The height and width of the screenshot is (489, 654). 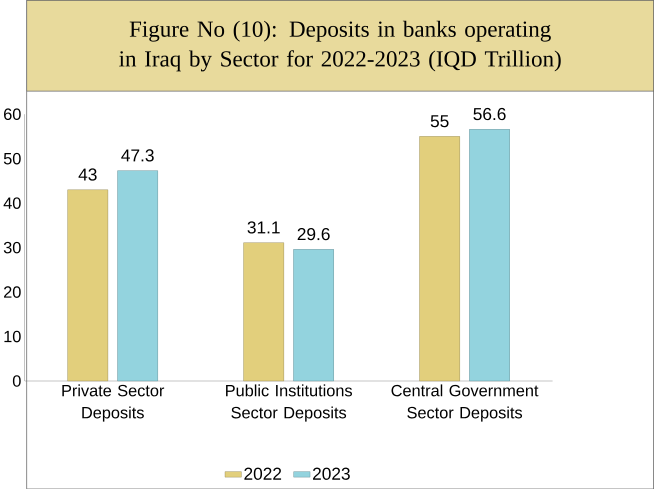 I want to click on data-label: 29.6, so click(x=314, y=234).